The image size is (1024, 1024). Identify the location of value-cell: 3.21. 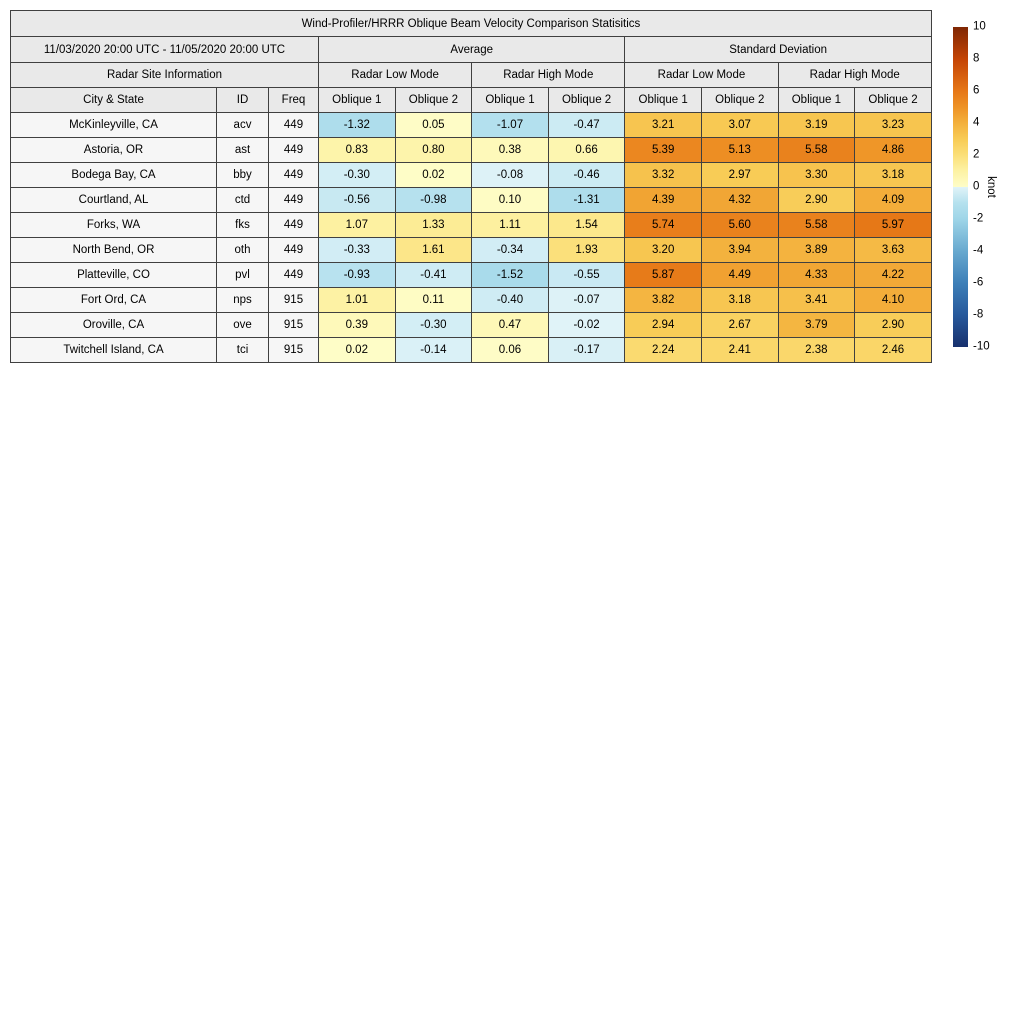
(663, 125).